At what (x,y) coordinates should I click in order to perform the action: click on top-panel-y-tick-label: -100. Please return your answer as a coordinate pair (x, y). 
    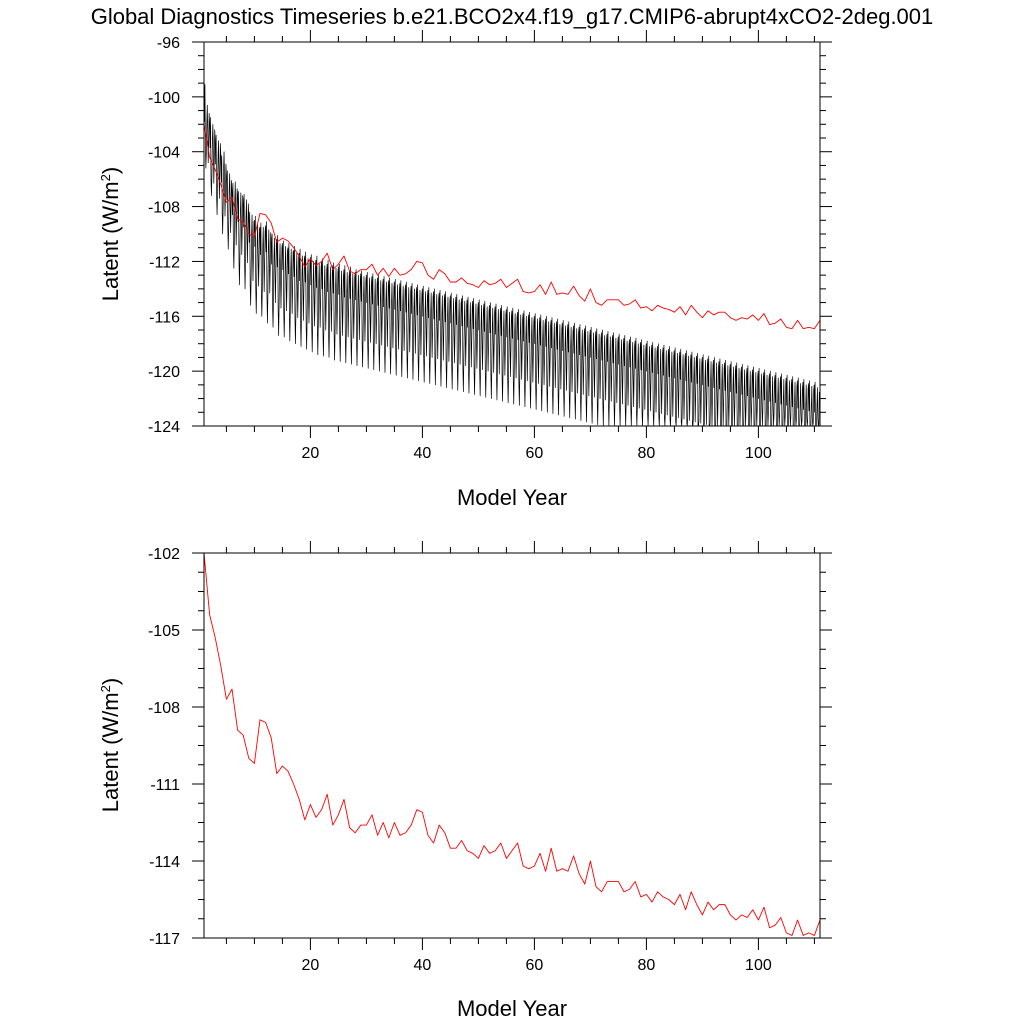
    Looking at the image, I should click on (164, 98).